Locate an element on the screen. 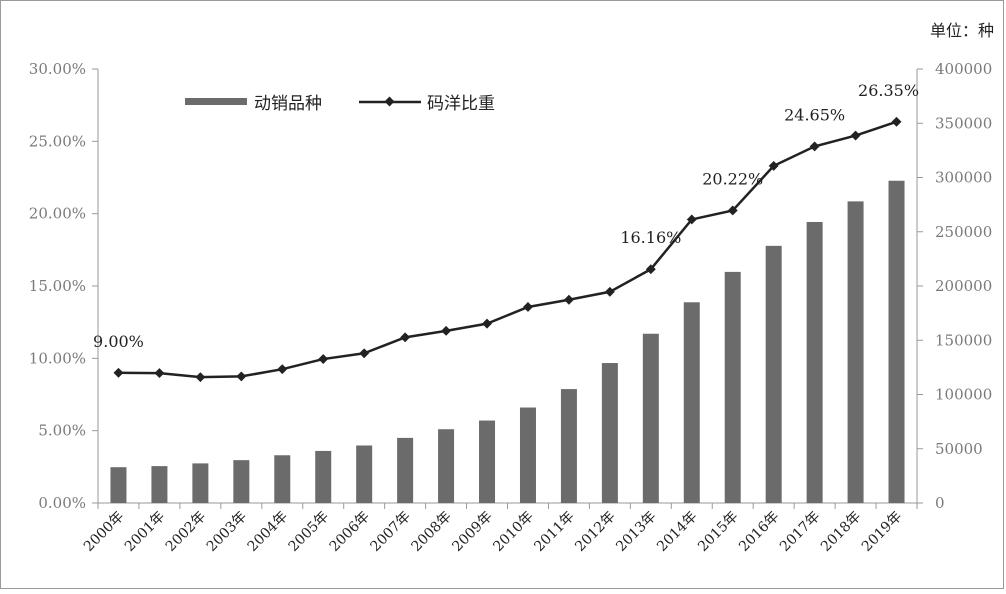 Image resolution: width=1006 pixels, height=594 pixels. data-label: 9.00% is located at coordinates (118, 341).